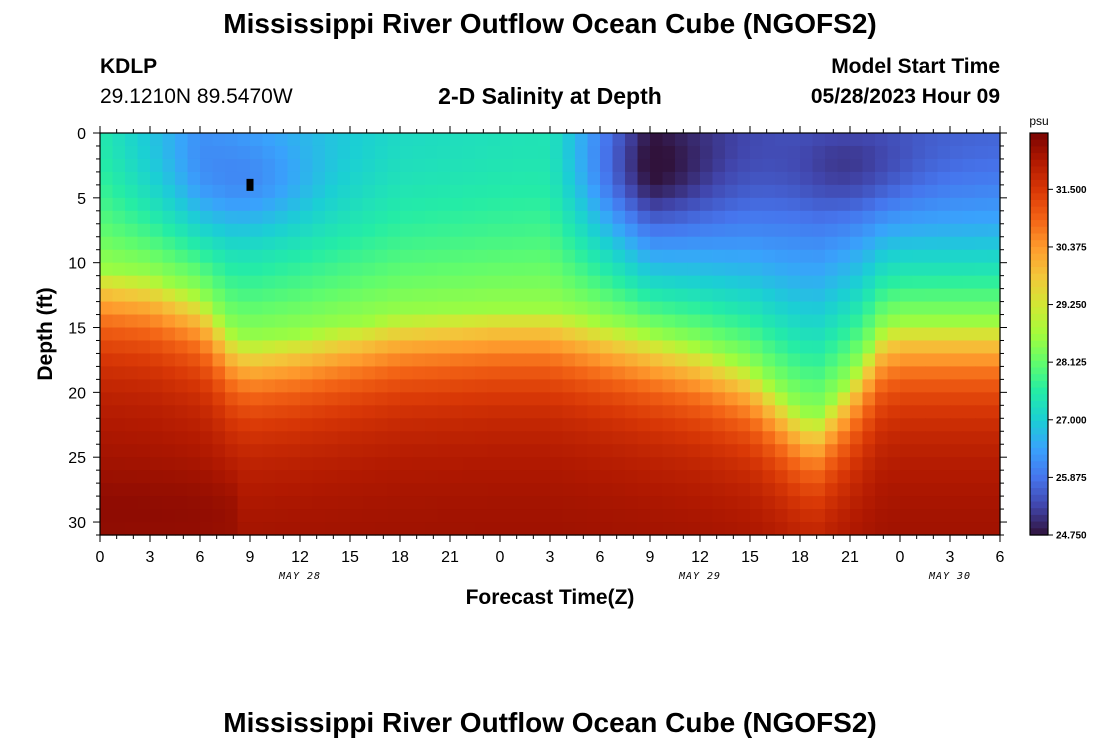  What do you see at coordinates (1039, 391) in the screenshot?
I see `colorbar-segment` at bounding box center [1039, 391].